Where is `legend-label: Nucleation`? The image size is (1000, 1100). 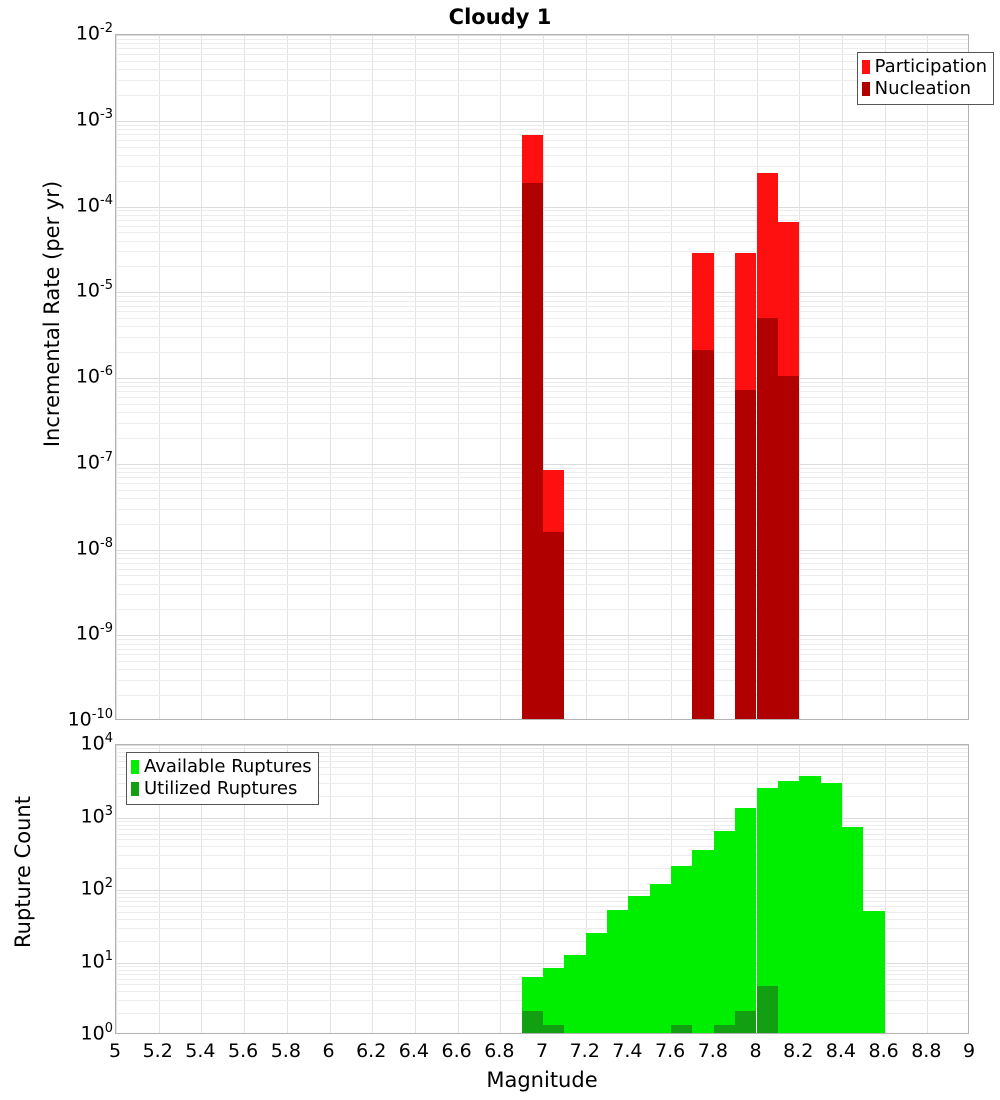
legend-label: Nucleation is located at coordinates (922, 88).